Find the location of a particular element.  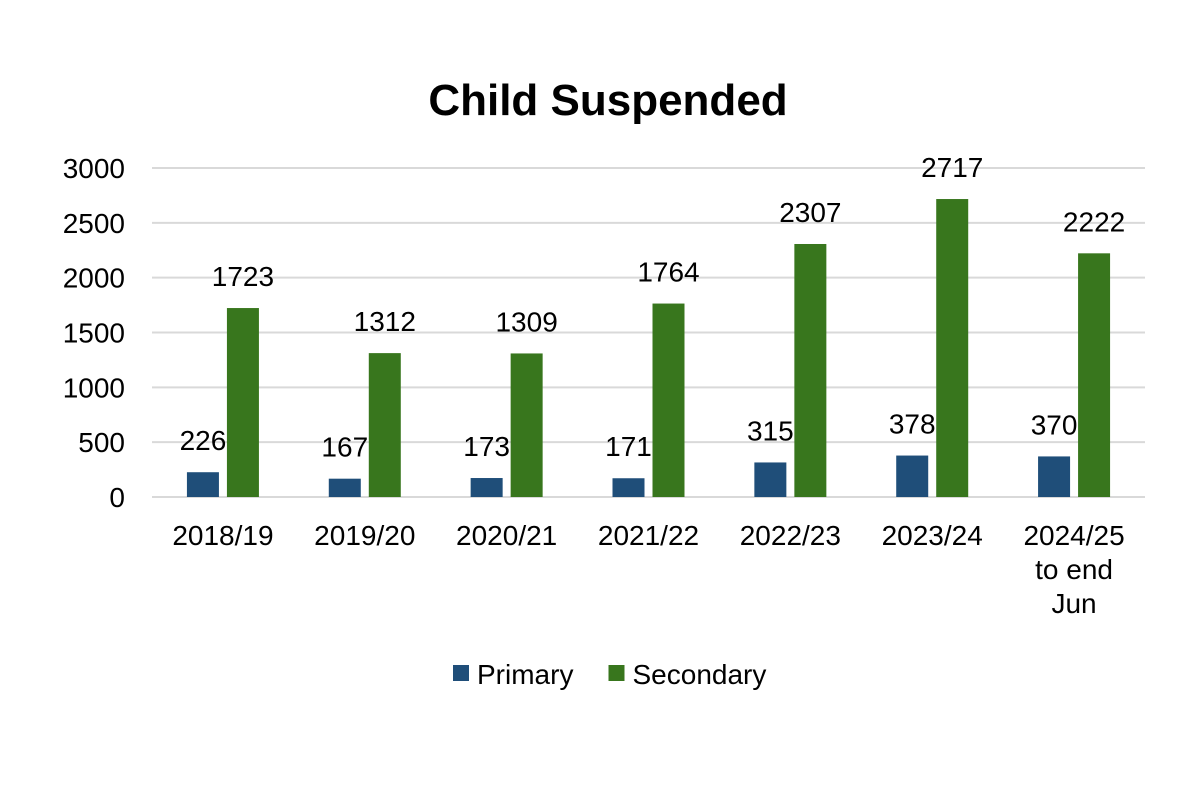

primary-data-label: 370 is located at coordinates (1054, 424).